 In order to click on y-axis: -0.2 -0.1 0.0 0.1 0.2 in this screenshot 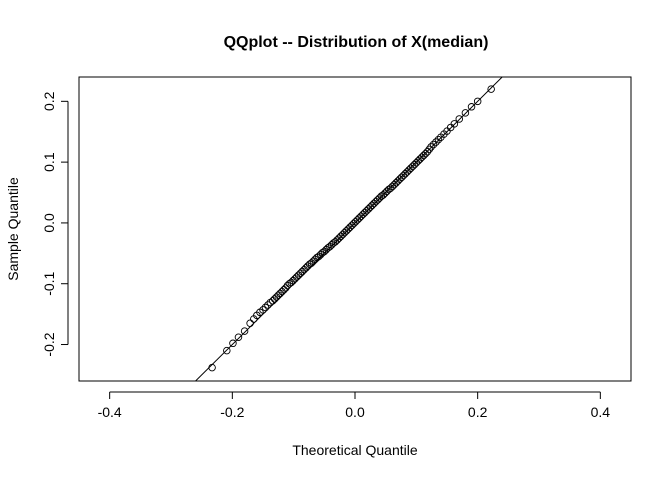, I will do `click(55, 224)`.